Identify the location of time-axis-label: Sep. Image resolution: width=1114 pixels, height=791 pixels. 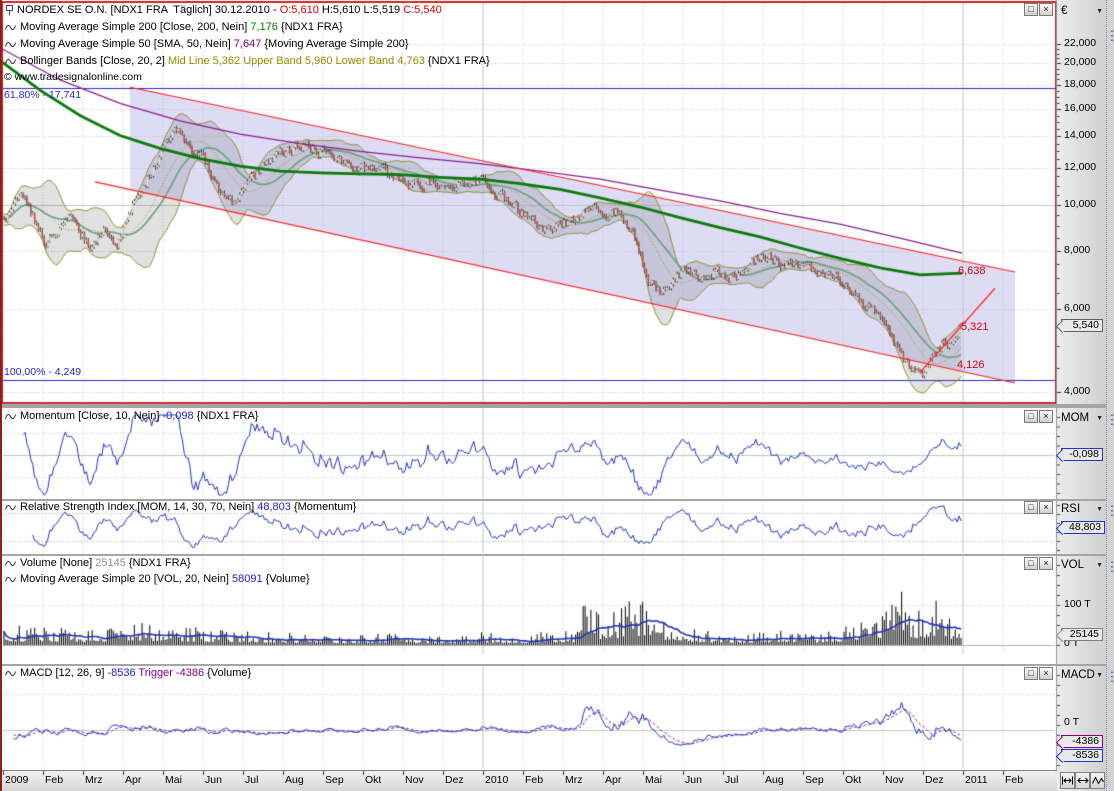
(334, 780).